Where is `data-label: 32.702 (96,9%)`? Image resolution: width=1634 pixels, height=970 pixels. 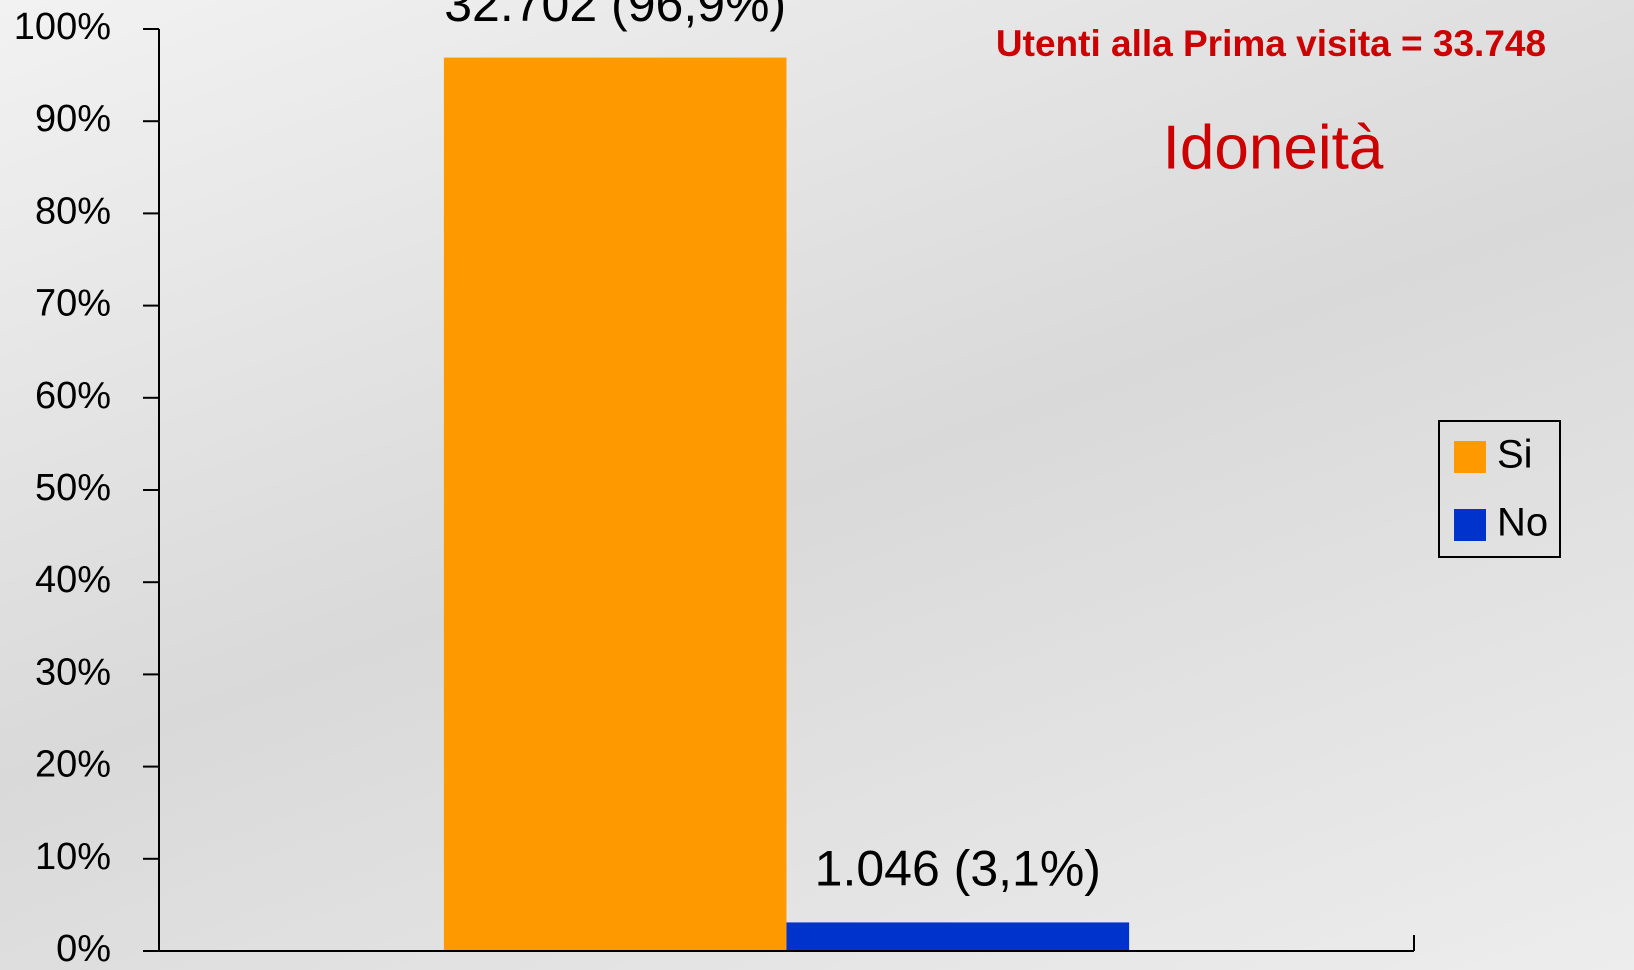 data-label: 32.702 (96,9%) is located at coordinates (615, 16).